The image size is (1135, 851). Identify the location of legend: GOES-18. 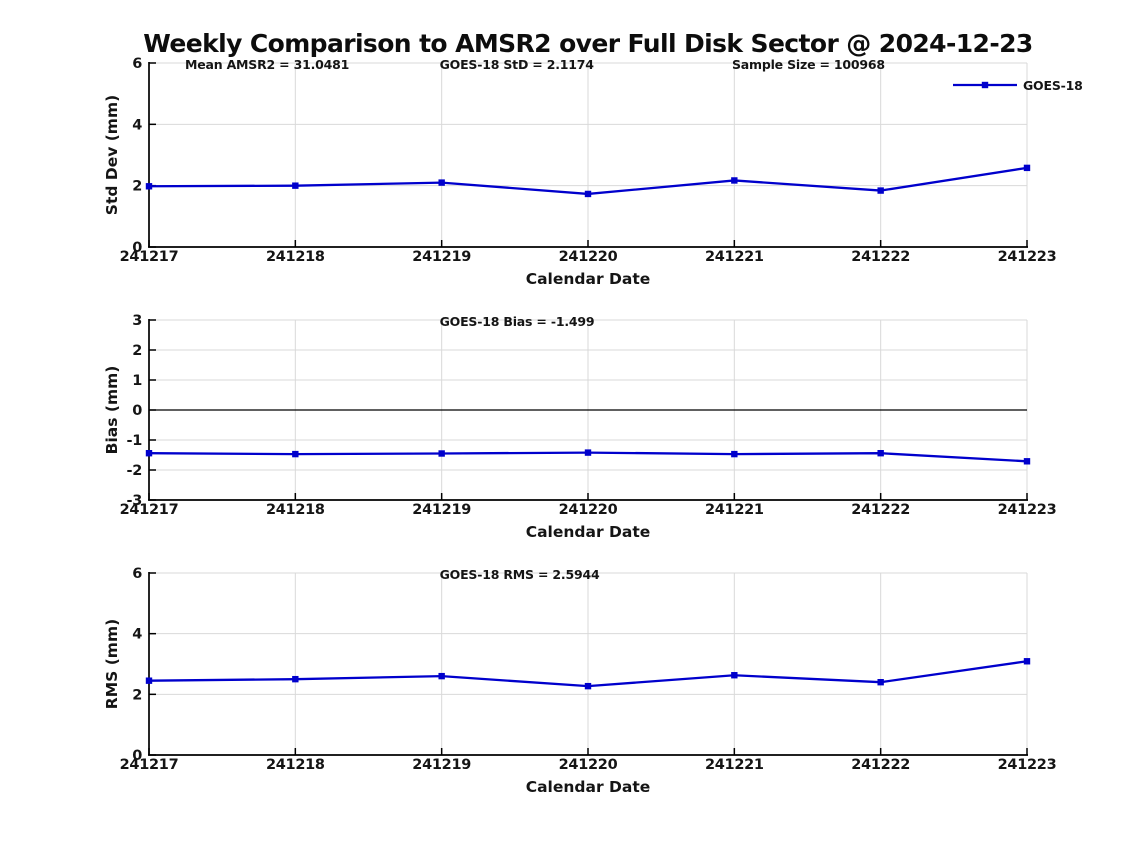
(1018, 85).